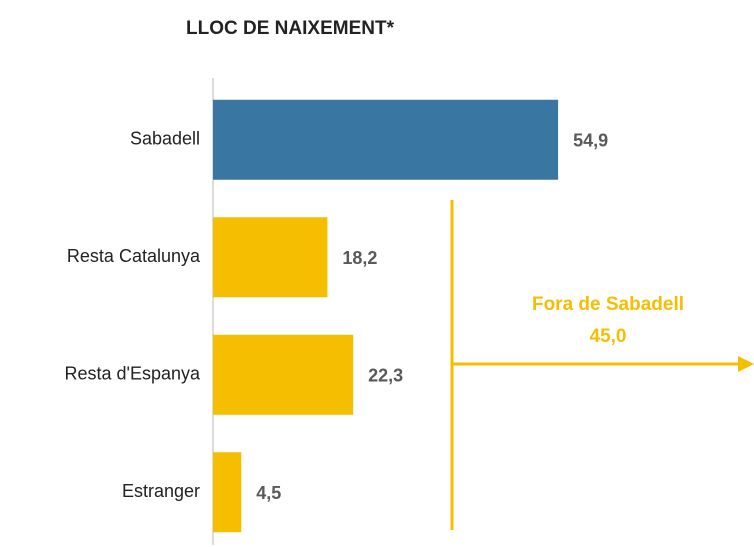 This screenshot has width=754, height=547. Describe the element at coordinates (134, 256) in the screenshot. I see `category-label: Resta Catalunya` at that location.